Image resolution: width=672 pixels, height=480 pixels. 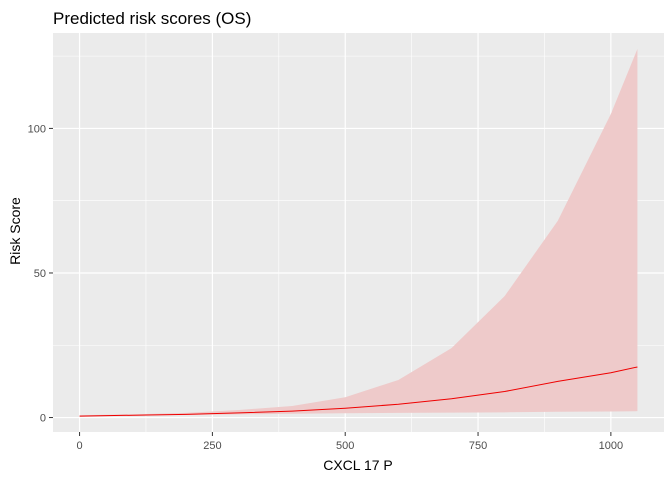 I want to click on y-axis-title: Risk Score, so click(x=15, y=231).